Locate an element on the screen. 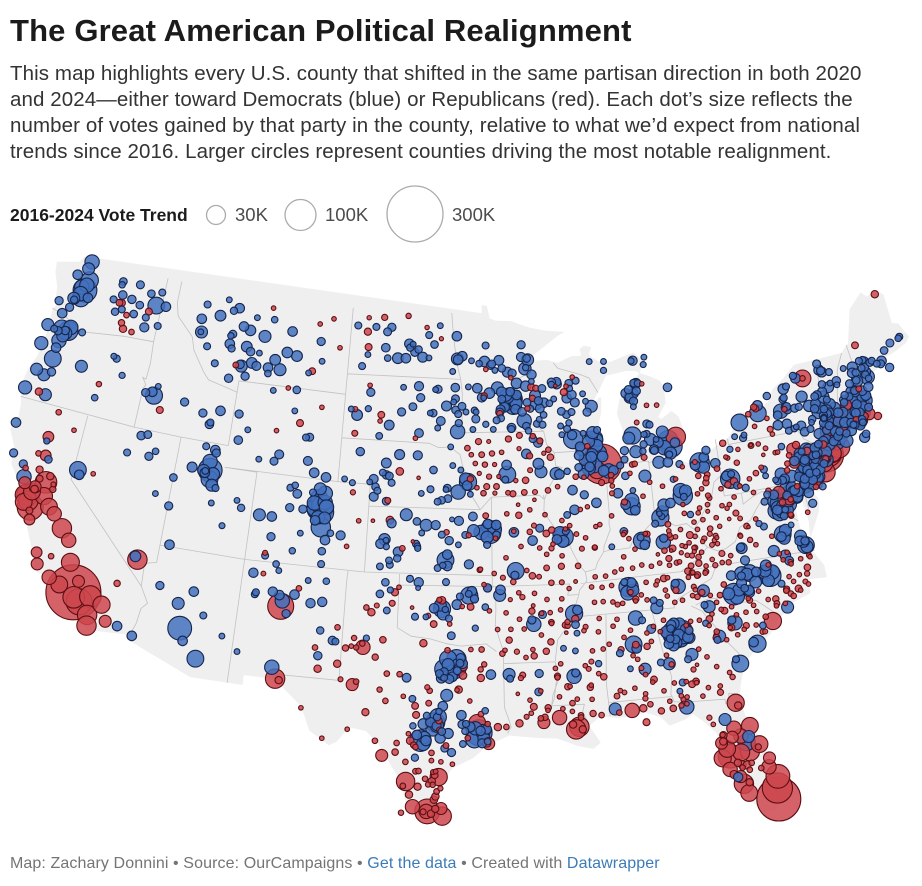 This screenshot has height=886, width=922. svg-text: 30K is located at coordinates (252, 214).